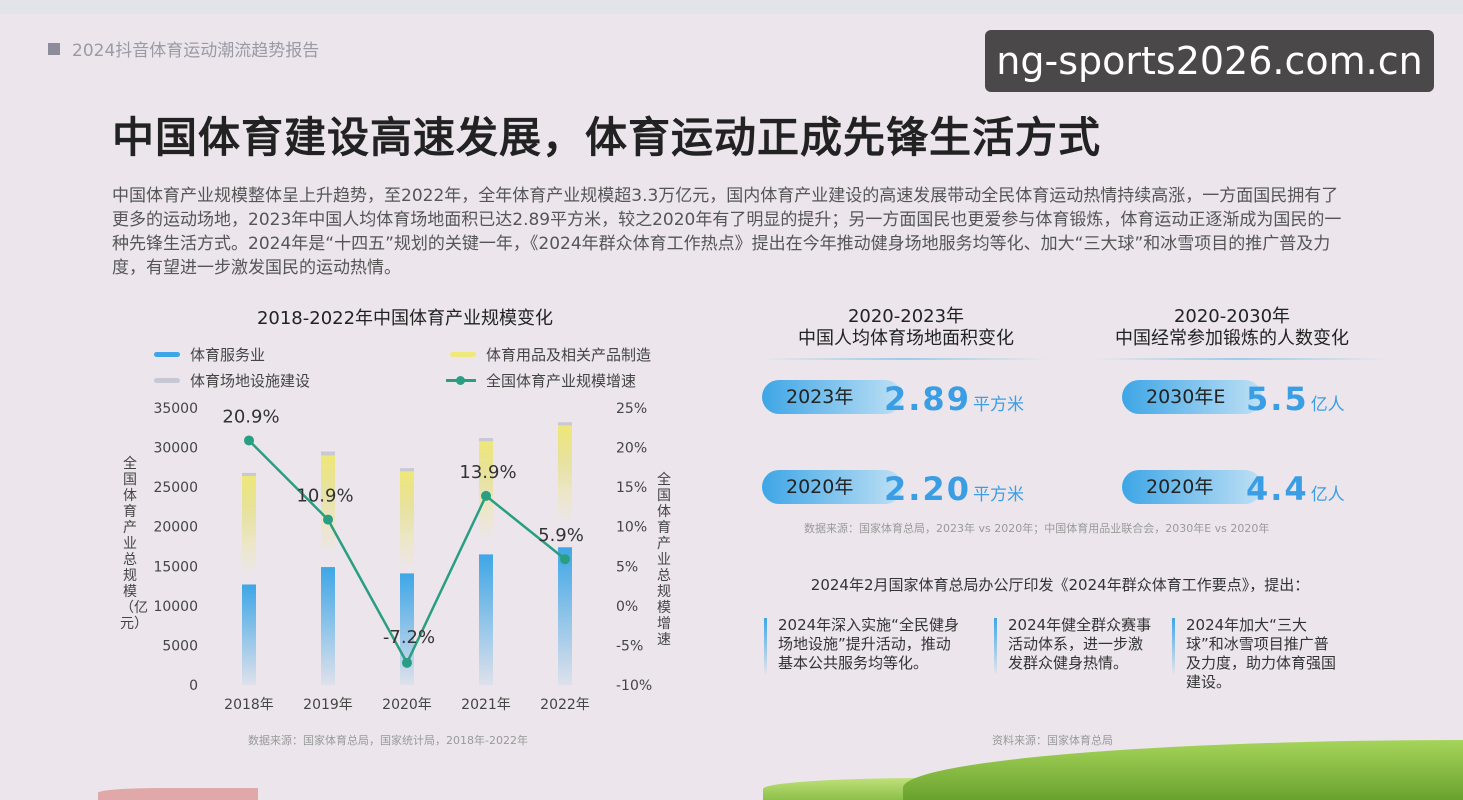 This screenshot has height=800, width=1463. Describe the element at coordinates (250, 416) in the screenshot. I see `growth-data-label: 20.9%` at that location.